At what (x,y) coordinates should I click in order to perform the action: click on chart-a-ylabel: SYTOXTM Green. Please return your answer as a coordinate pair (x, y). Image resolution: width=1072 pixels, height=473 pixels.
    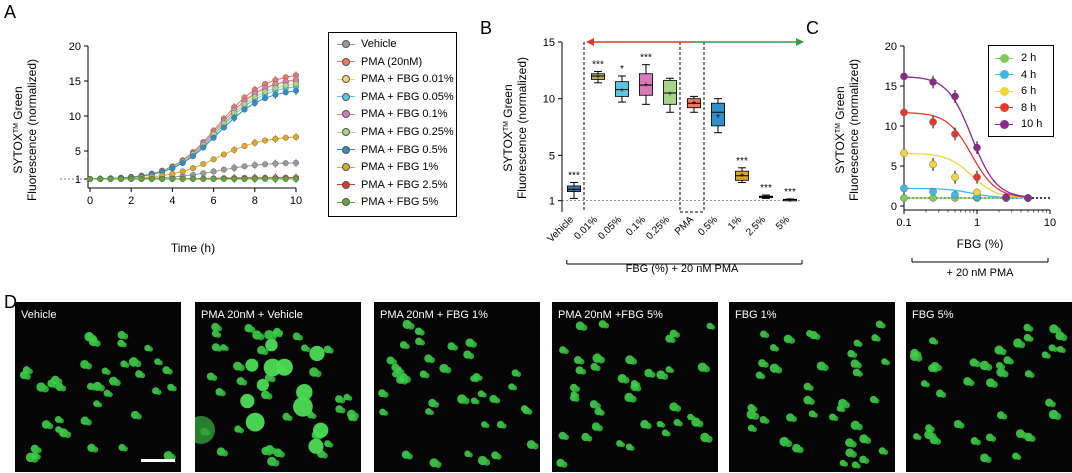
    Looking at the image, I should click on (18, 129).